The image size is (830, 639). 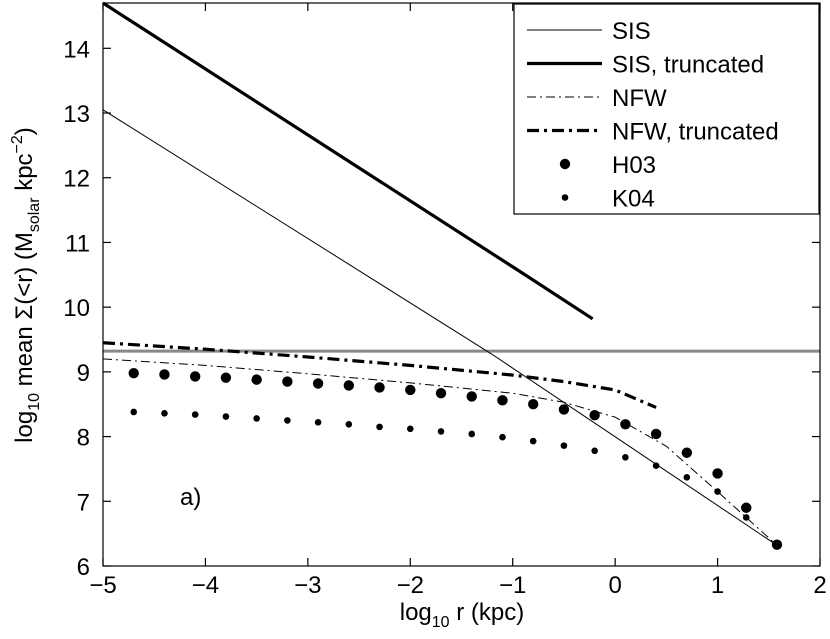 What do you see at coordinates (190, 497) in the screenshot?
I see `panel-label: a)` at bounding box center [190, 497].